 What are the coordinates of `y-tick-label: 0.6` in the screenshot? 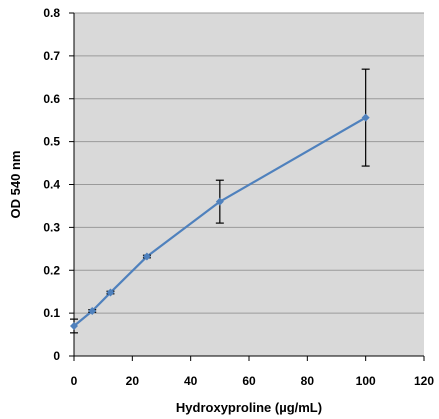 It's located at (51, 99).